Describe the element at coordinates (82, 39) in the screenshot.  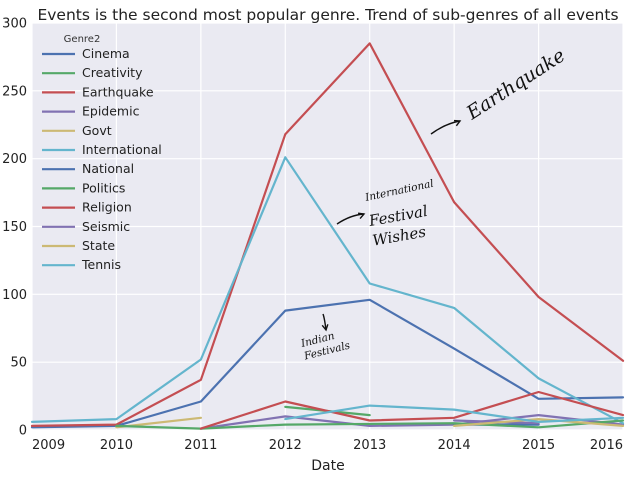
I see `legend-title: Genre2` at that location.